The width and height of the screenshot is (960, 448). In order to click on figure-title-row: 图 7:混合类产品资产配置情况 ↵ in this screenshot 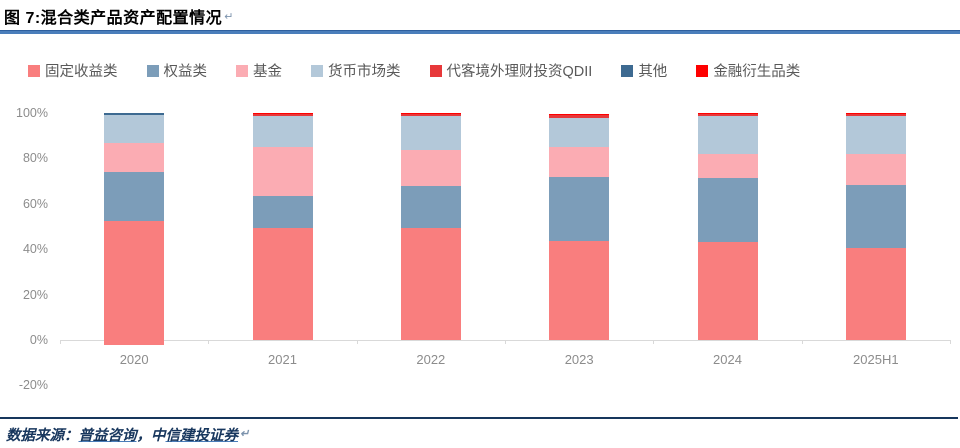, I will do `click(118, 16)`.